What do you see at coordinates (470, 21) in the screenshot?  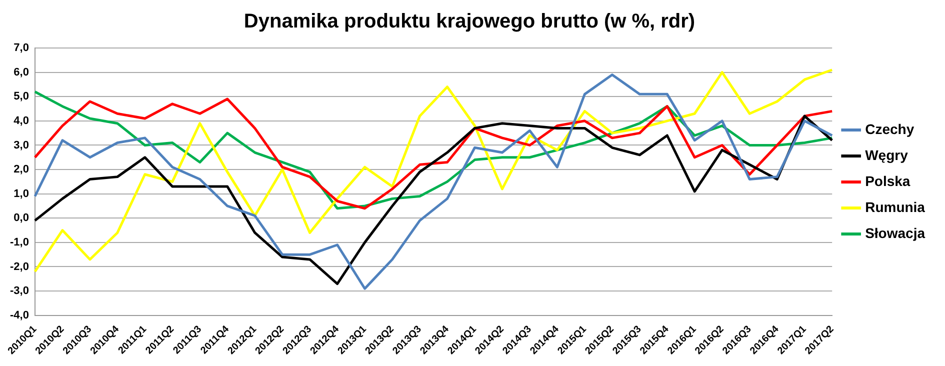 I see `chart-title: Dynamika produktu krajowego brutto (w %, rdr)` at bounding box center [470, 21].